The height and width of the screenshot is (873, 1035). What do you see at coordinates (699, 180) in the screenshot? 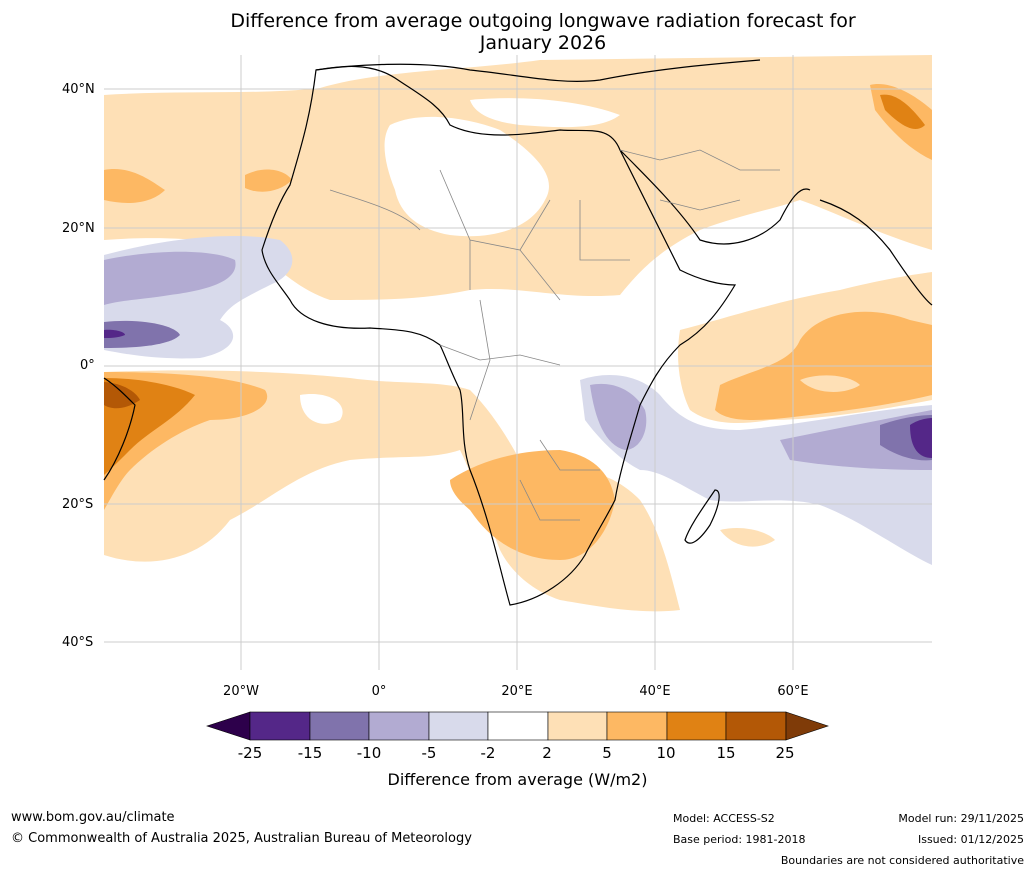
I see `border-middle-east` at bounding box center [699, 180].